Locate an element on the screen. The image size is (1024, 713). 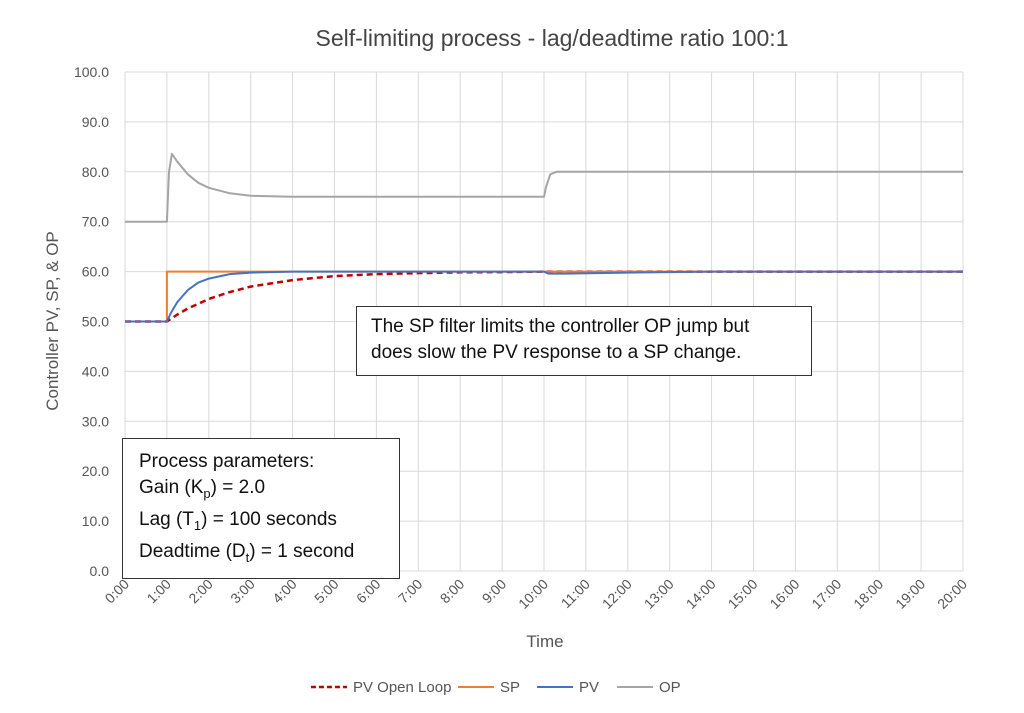
x-tick-label: 9:00 is located at coordinates (494, 591).